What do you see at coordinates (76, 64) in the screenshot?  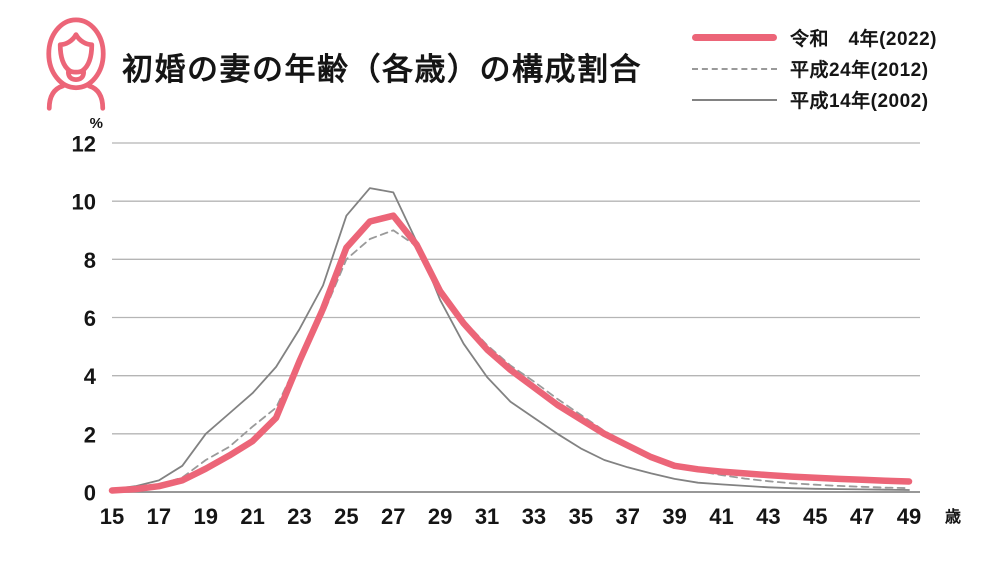 I see `woman-icon` at bounding box center [76, 64].